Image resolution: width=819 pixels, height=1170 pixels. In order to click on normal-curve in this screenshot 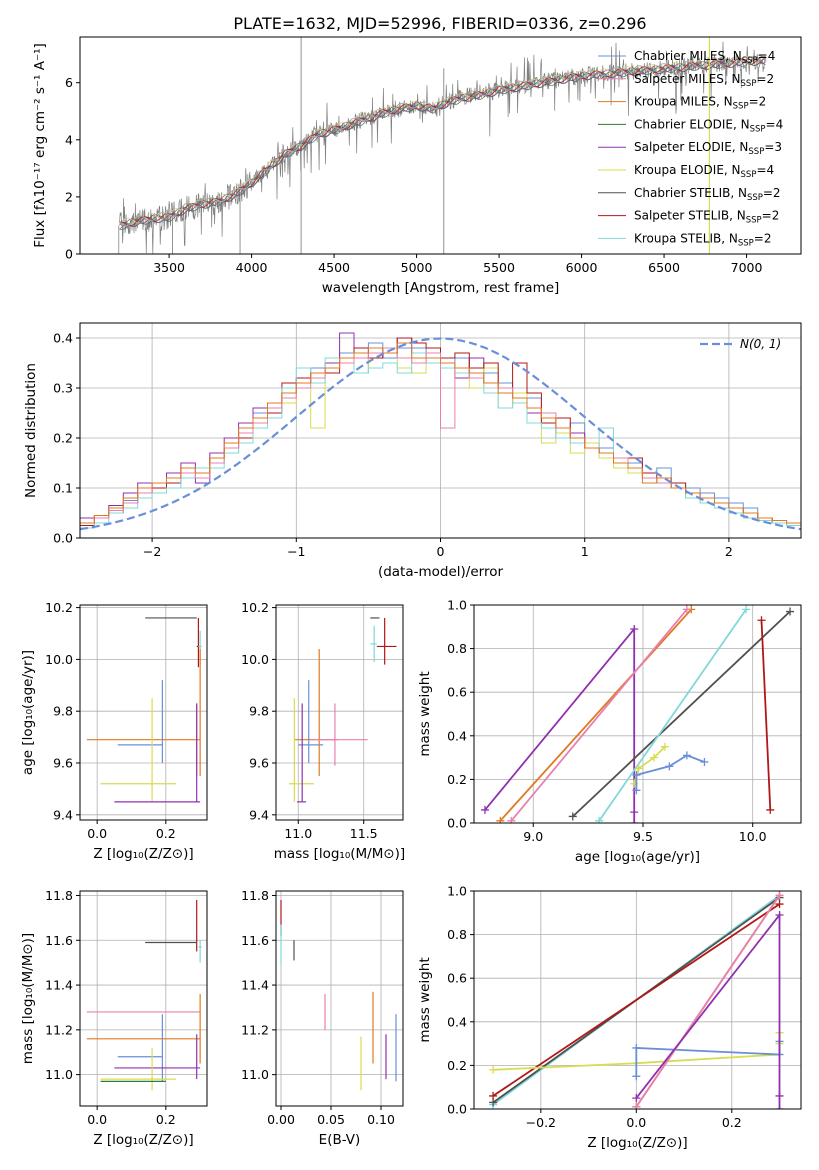, I will do `click(440, 434)`.